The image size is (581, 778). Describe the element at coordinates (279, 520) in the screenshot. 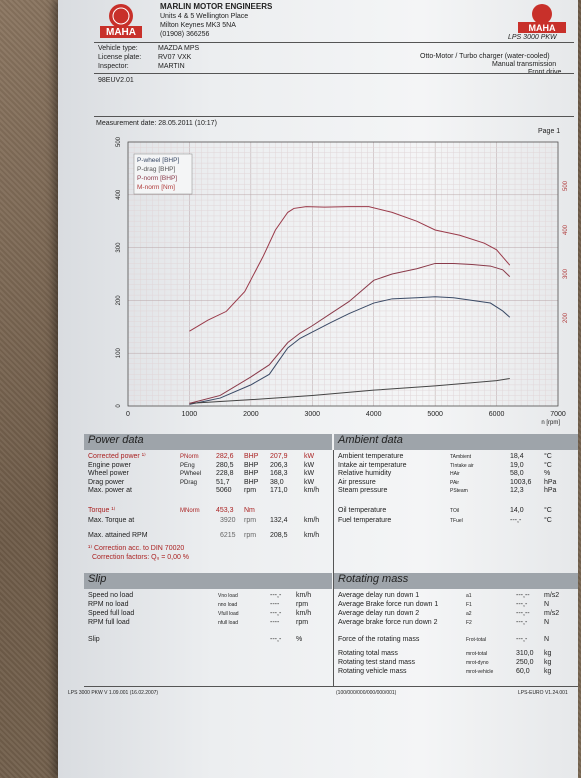

I see `max-torque-speed: 132,4` at that location.